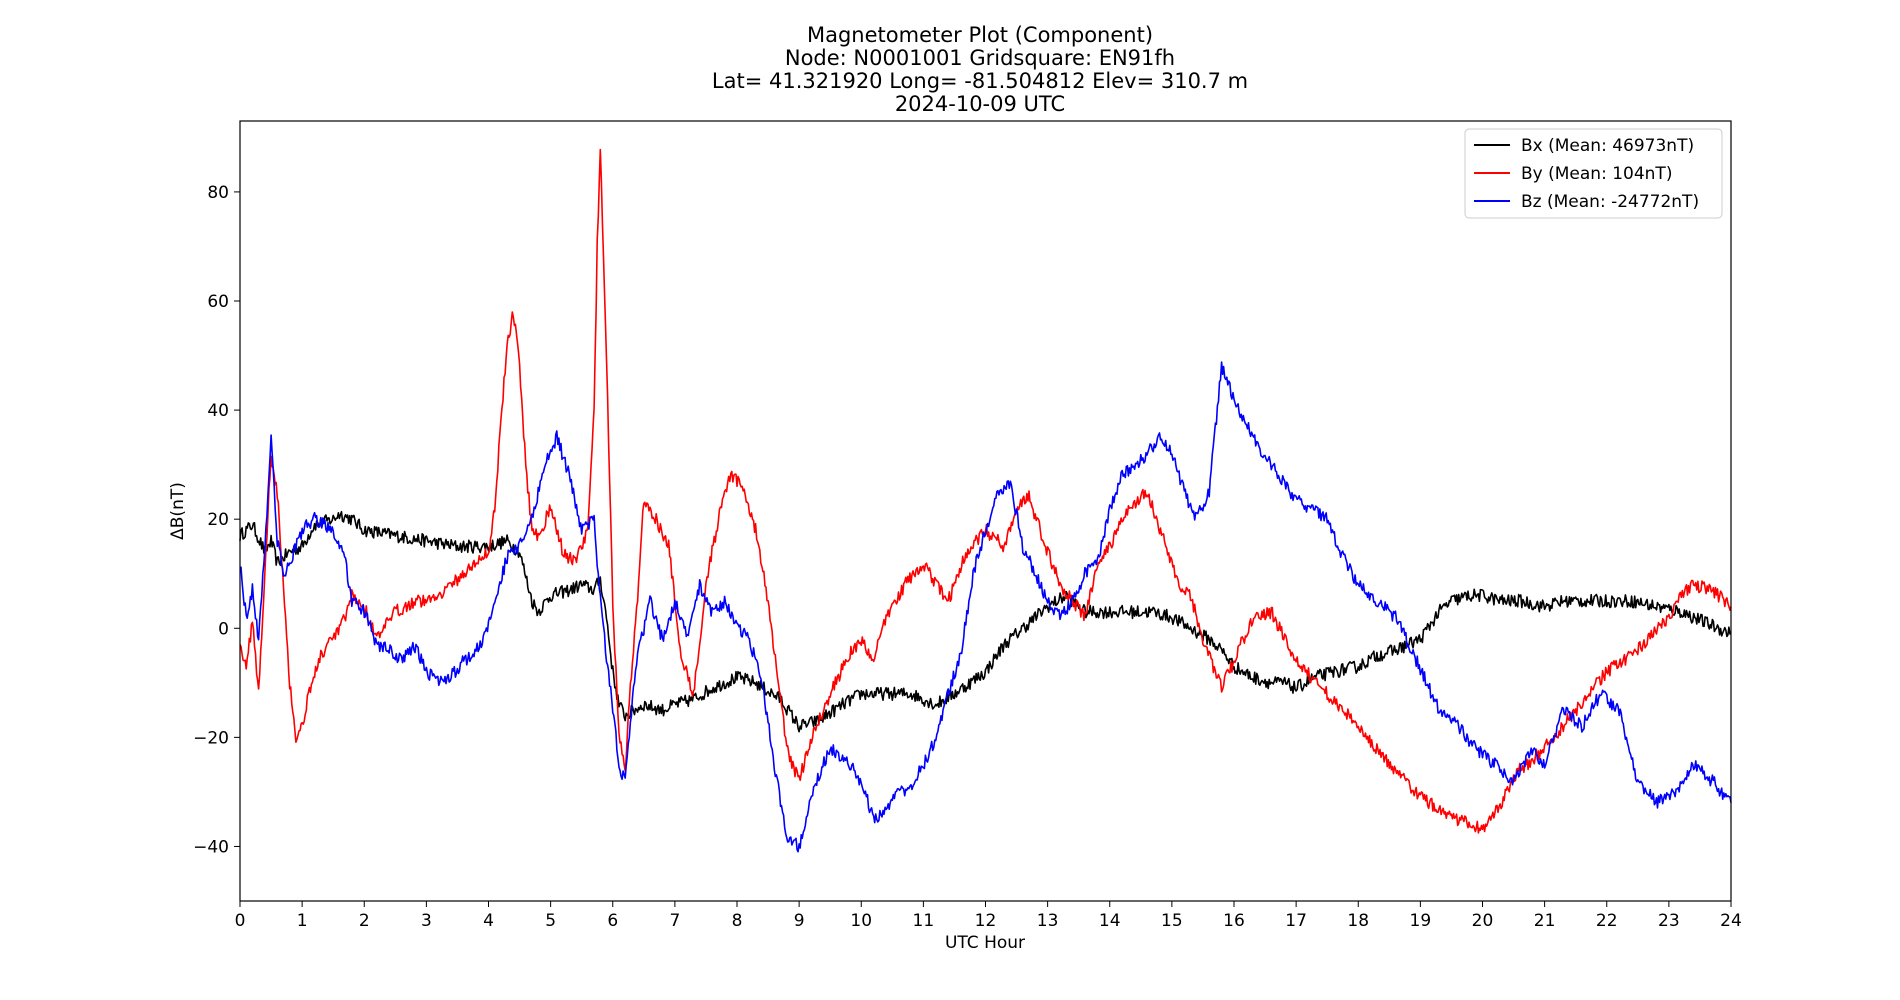 Image resolution: width=1900 pixels, height=1000 pixels. Describe the element at coordinates (302, 921) in the screenshot. I see `x-tick-label: 1` at that location.